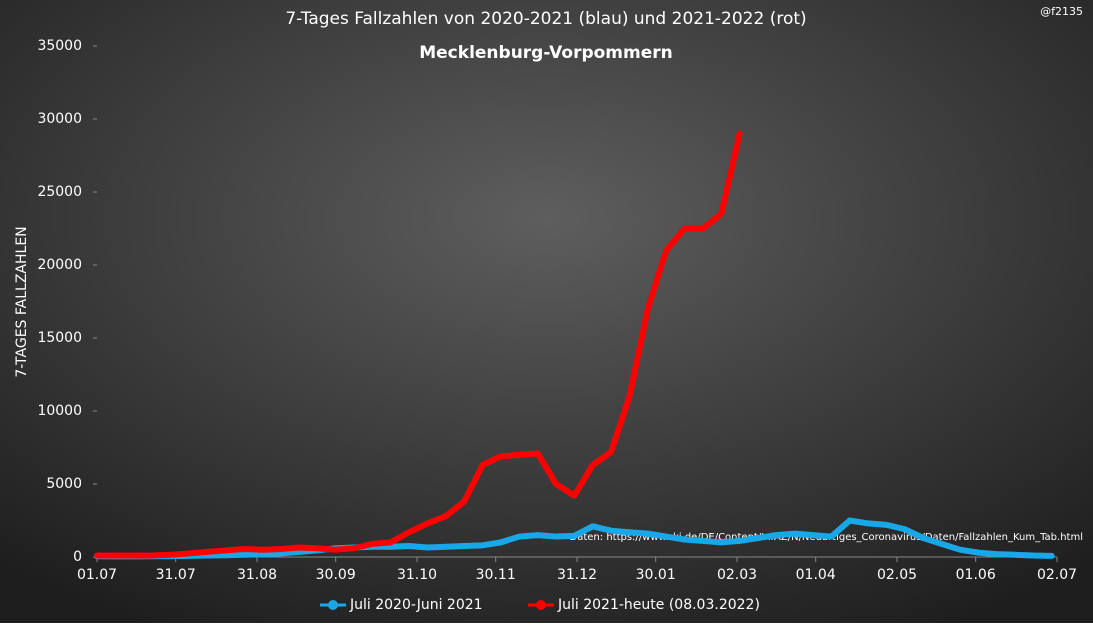 The width and height of the screenshot is (1093, 627). Describe the element at coordinates (59, 119) in the screenshot. I see `y-tick-label: 30000` at that location.